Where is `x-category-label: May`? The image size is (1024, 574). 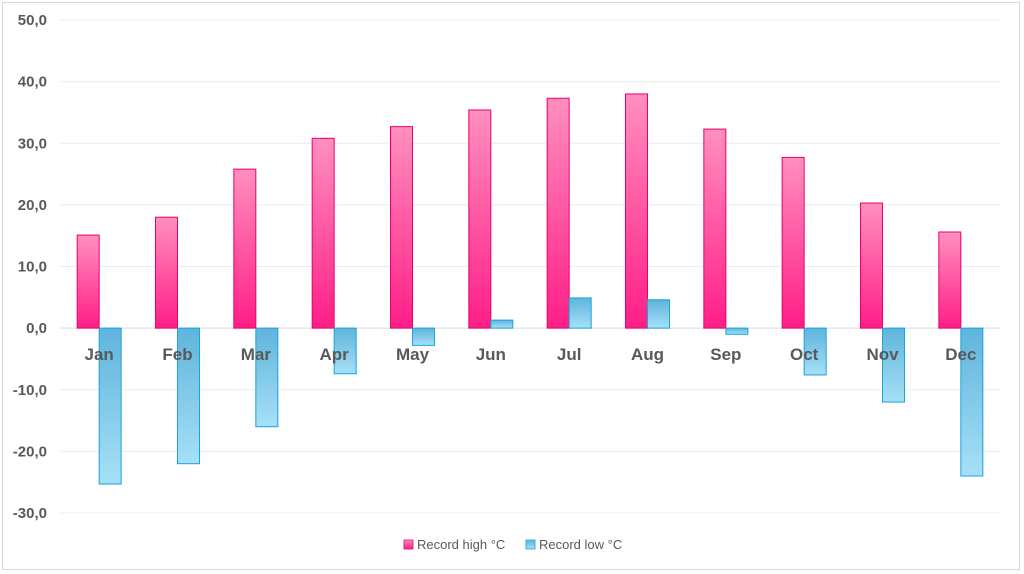 x-category-label: May is located at coordinates (413, 354).